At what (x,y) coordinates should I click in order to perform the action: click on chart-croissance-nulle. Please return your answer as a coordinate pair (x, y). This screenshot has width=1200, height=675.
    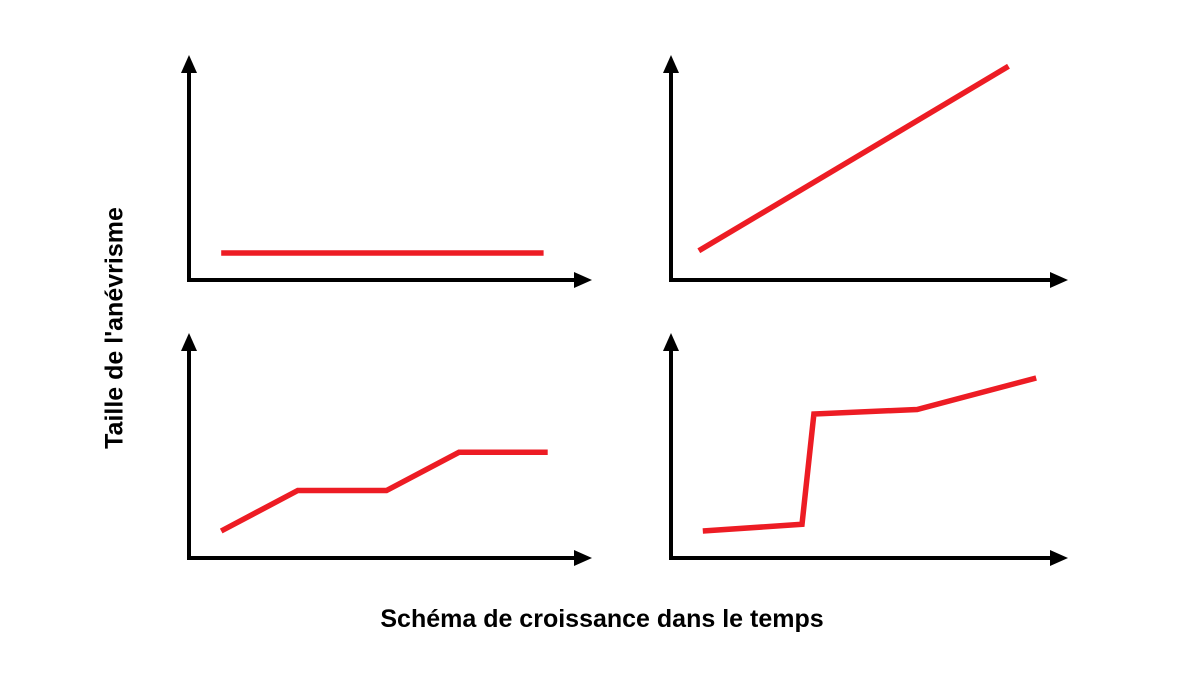
    Looking at the image, I should click on (386, 171).